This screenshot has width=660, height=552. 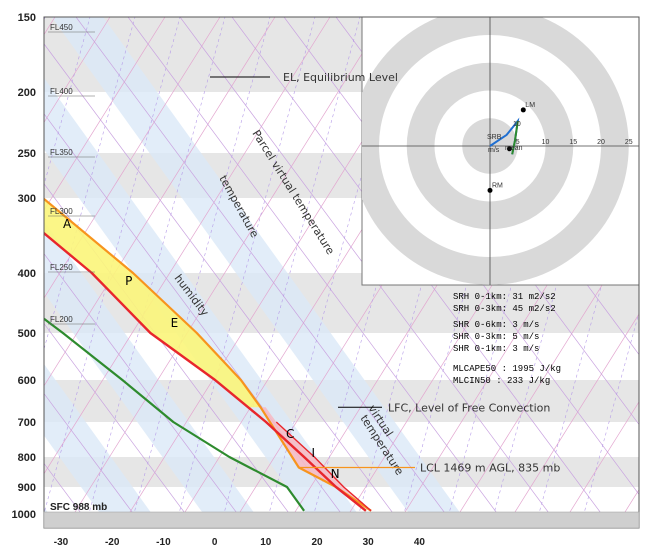 I want to click on surface-label: SFC 988 mb, so click(x=78, y=507).